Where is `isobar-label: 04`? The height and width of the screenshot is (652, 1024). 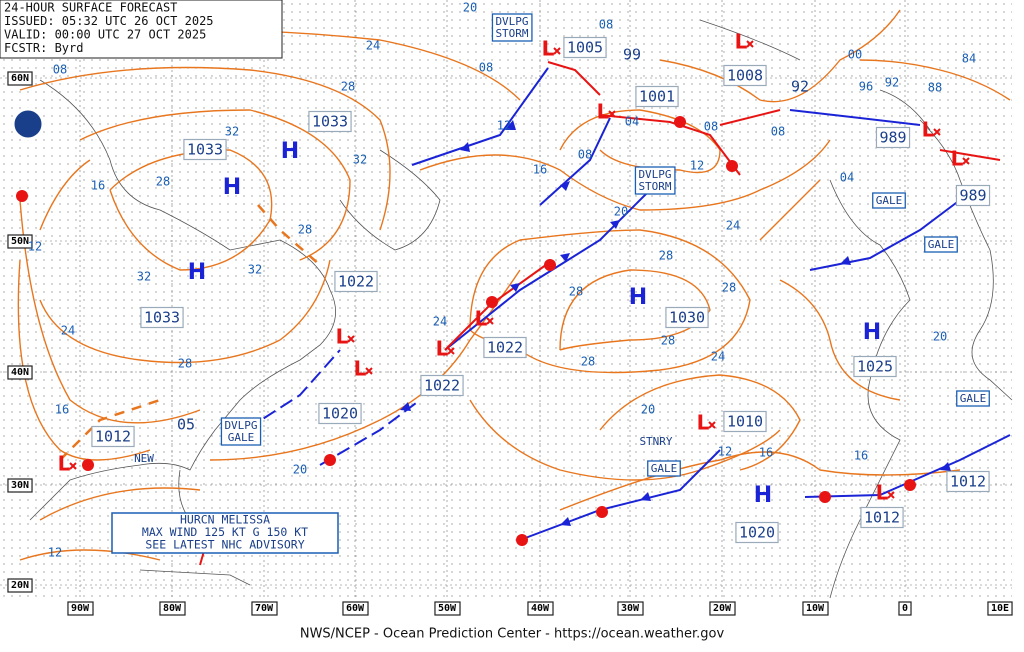 isobar-label: 04 is located at coordinates (847, 178).